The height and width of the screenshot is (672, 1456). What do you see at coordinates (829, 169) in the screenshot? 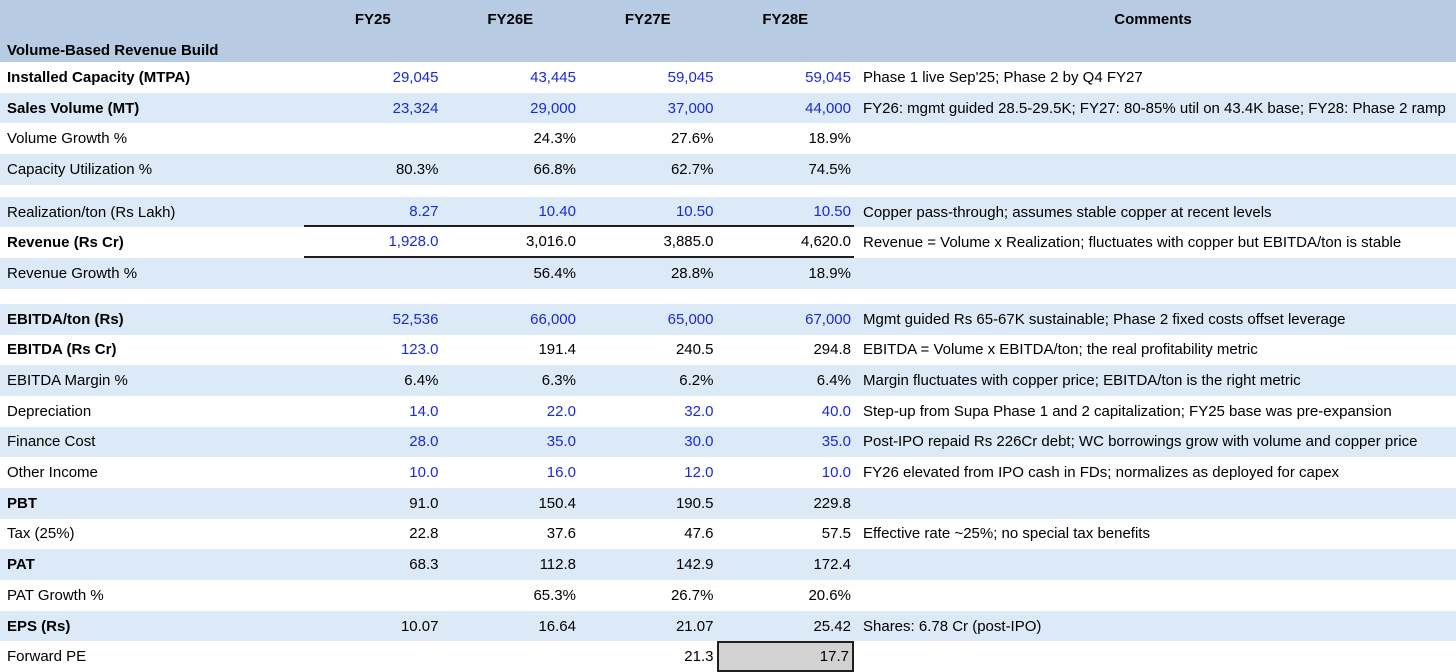
I see `value-cell: 74.5%` at bounding box center [829, 169].